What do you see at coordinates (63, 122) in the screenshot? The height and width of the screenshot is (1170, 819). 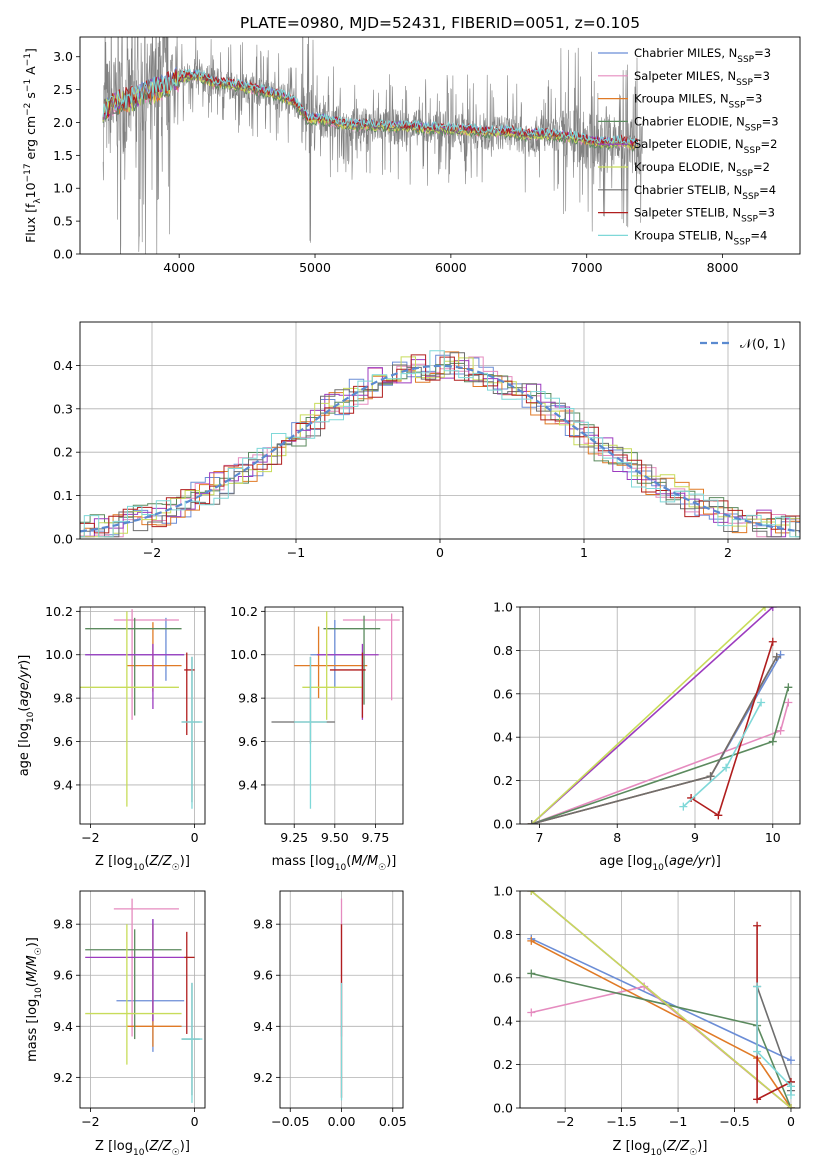 I see `y-tick-label: 2.0` at bounding box center [63, 122].